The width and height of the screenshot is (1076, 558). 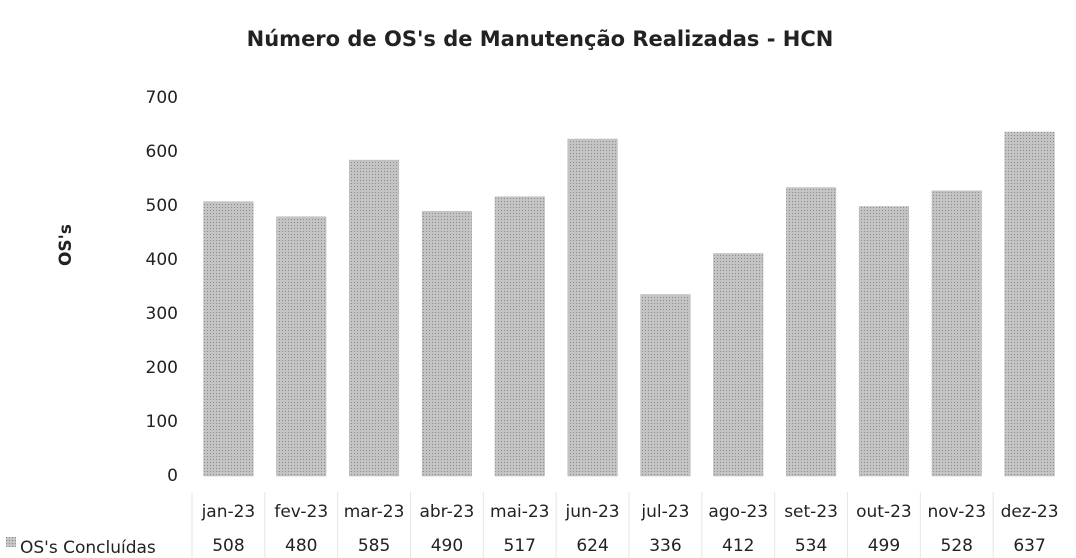 I want to click on table-value: 499, so click(x=884, y=546).